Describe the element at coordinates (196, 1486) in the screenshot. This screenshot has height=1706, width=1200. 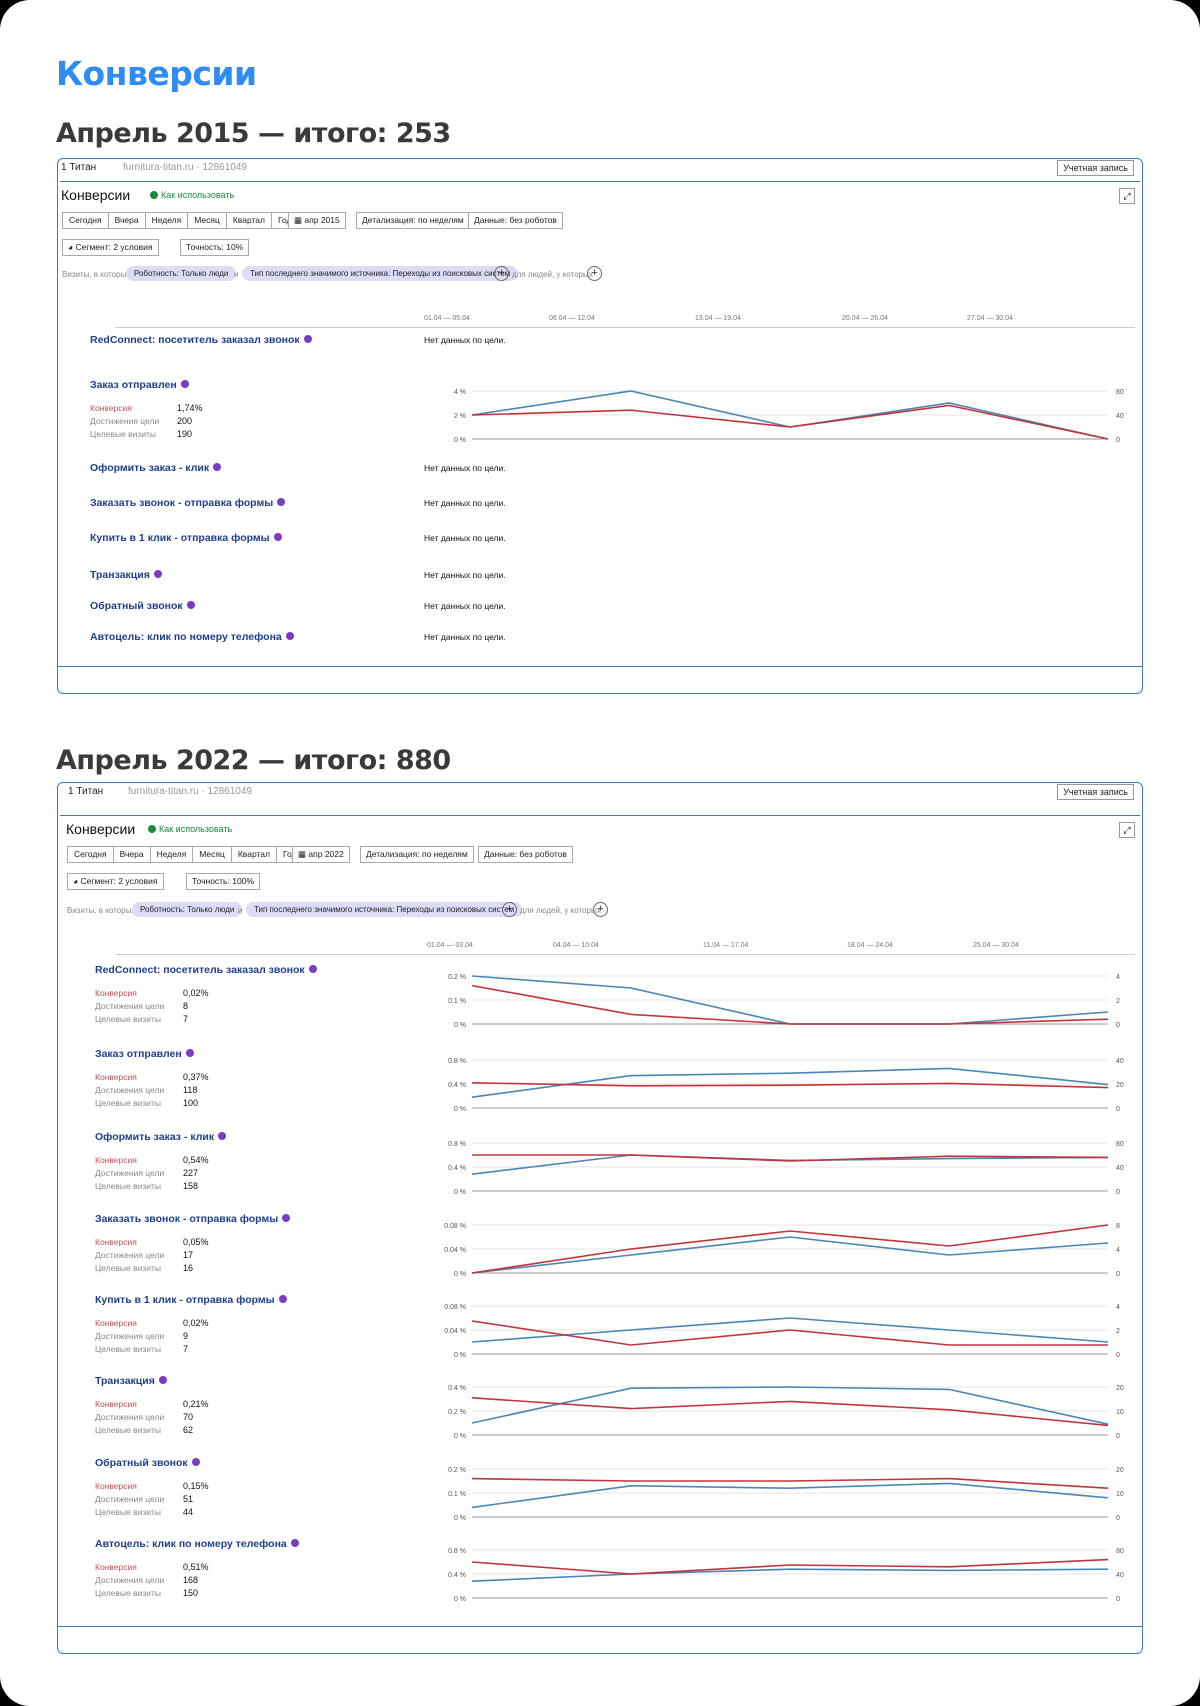
I see `metric-value-conv: 0,15%` at that location.